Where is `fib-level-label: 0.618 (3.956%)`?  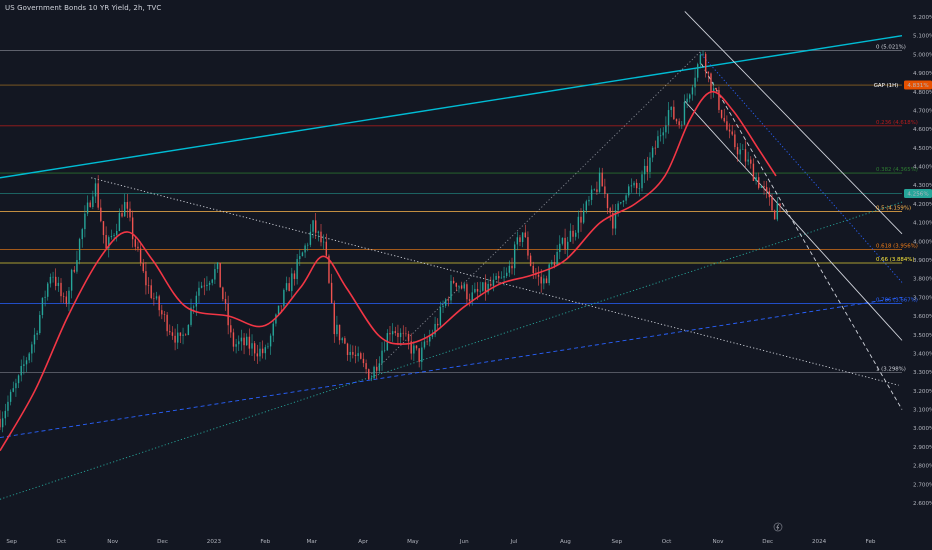 fib-level-label: 0.618 (3.956%) is located at coordinates (897, 247).